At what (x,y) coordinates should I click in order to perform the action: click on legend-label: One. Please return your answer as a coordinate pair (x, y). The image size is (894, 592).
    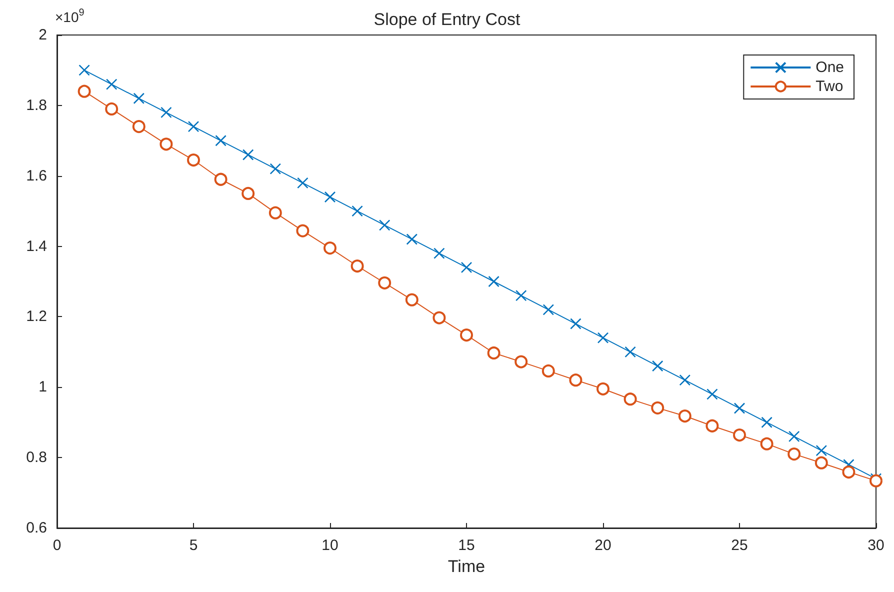
    Looking at the image, I should click on (830, 67).